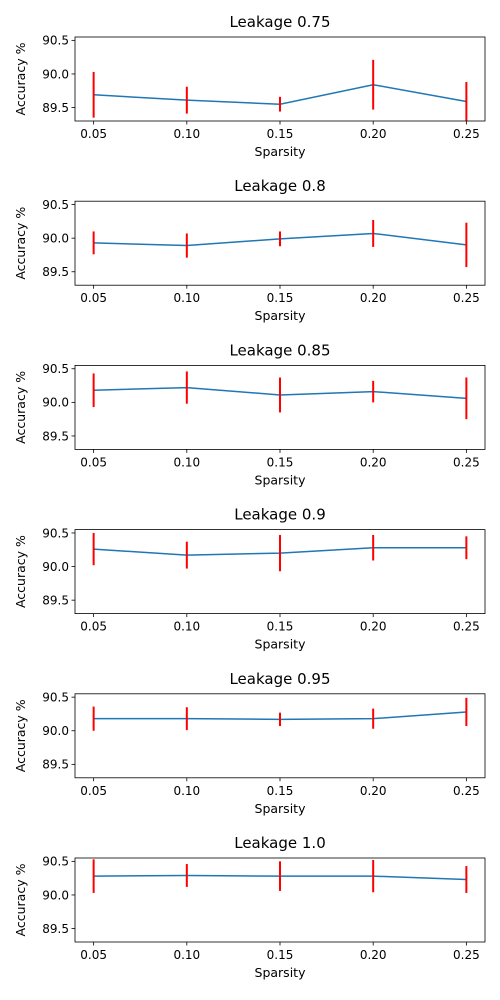  What do you see at coordinates (280, 736) in the screenshot?
I see `axes-frame` at bounding box center [280, 736].